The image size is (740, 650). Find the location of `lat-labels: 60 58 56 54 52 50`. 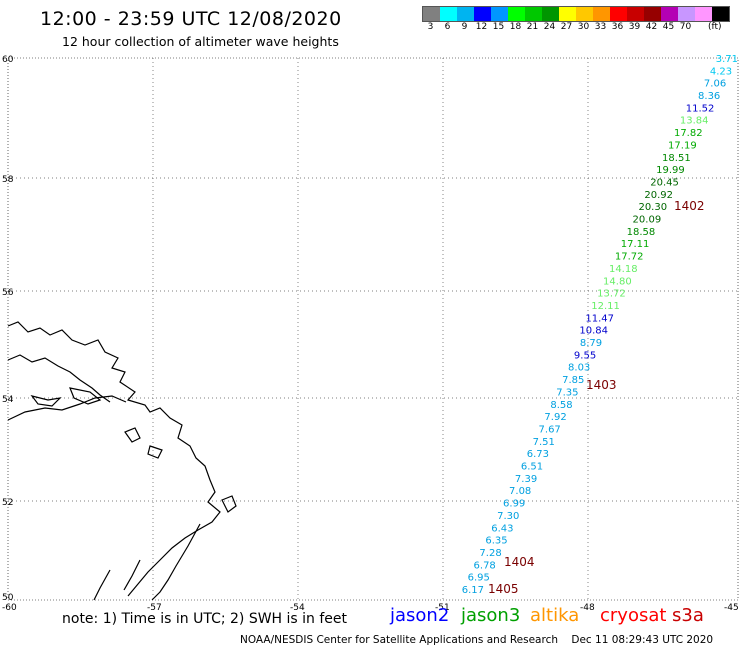

lat-labels: 60 58 56 54 52 50 is located at coordinates (8, 329).